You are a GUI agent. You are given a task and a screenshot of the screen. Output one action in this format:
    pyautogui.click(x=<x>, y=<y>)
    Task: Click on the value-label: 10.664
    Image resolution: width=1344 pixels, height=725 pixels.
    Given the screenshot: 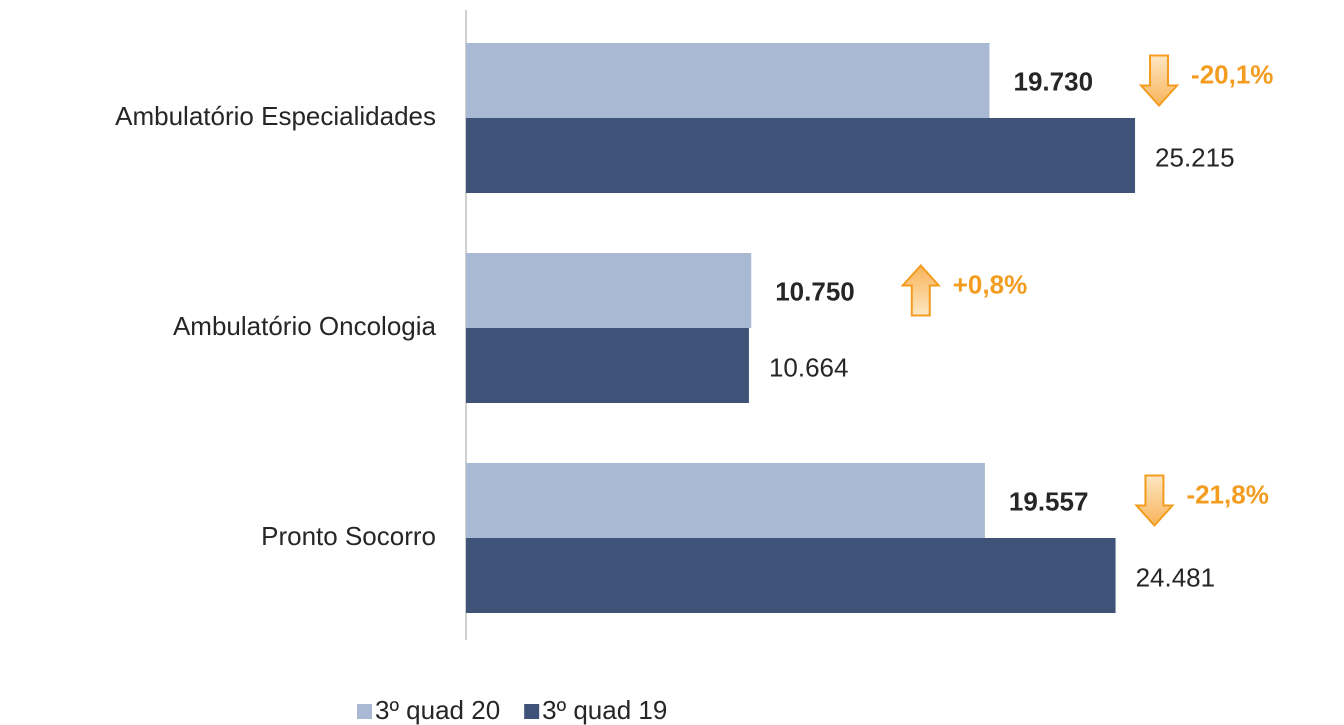 What is the action you would take?
    pyautogui.click(x=809, y=367)
    